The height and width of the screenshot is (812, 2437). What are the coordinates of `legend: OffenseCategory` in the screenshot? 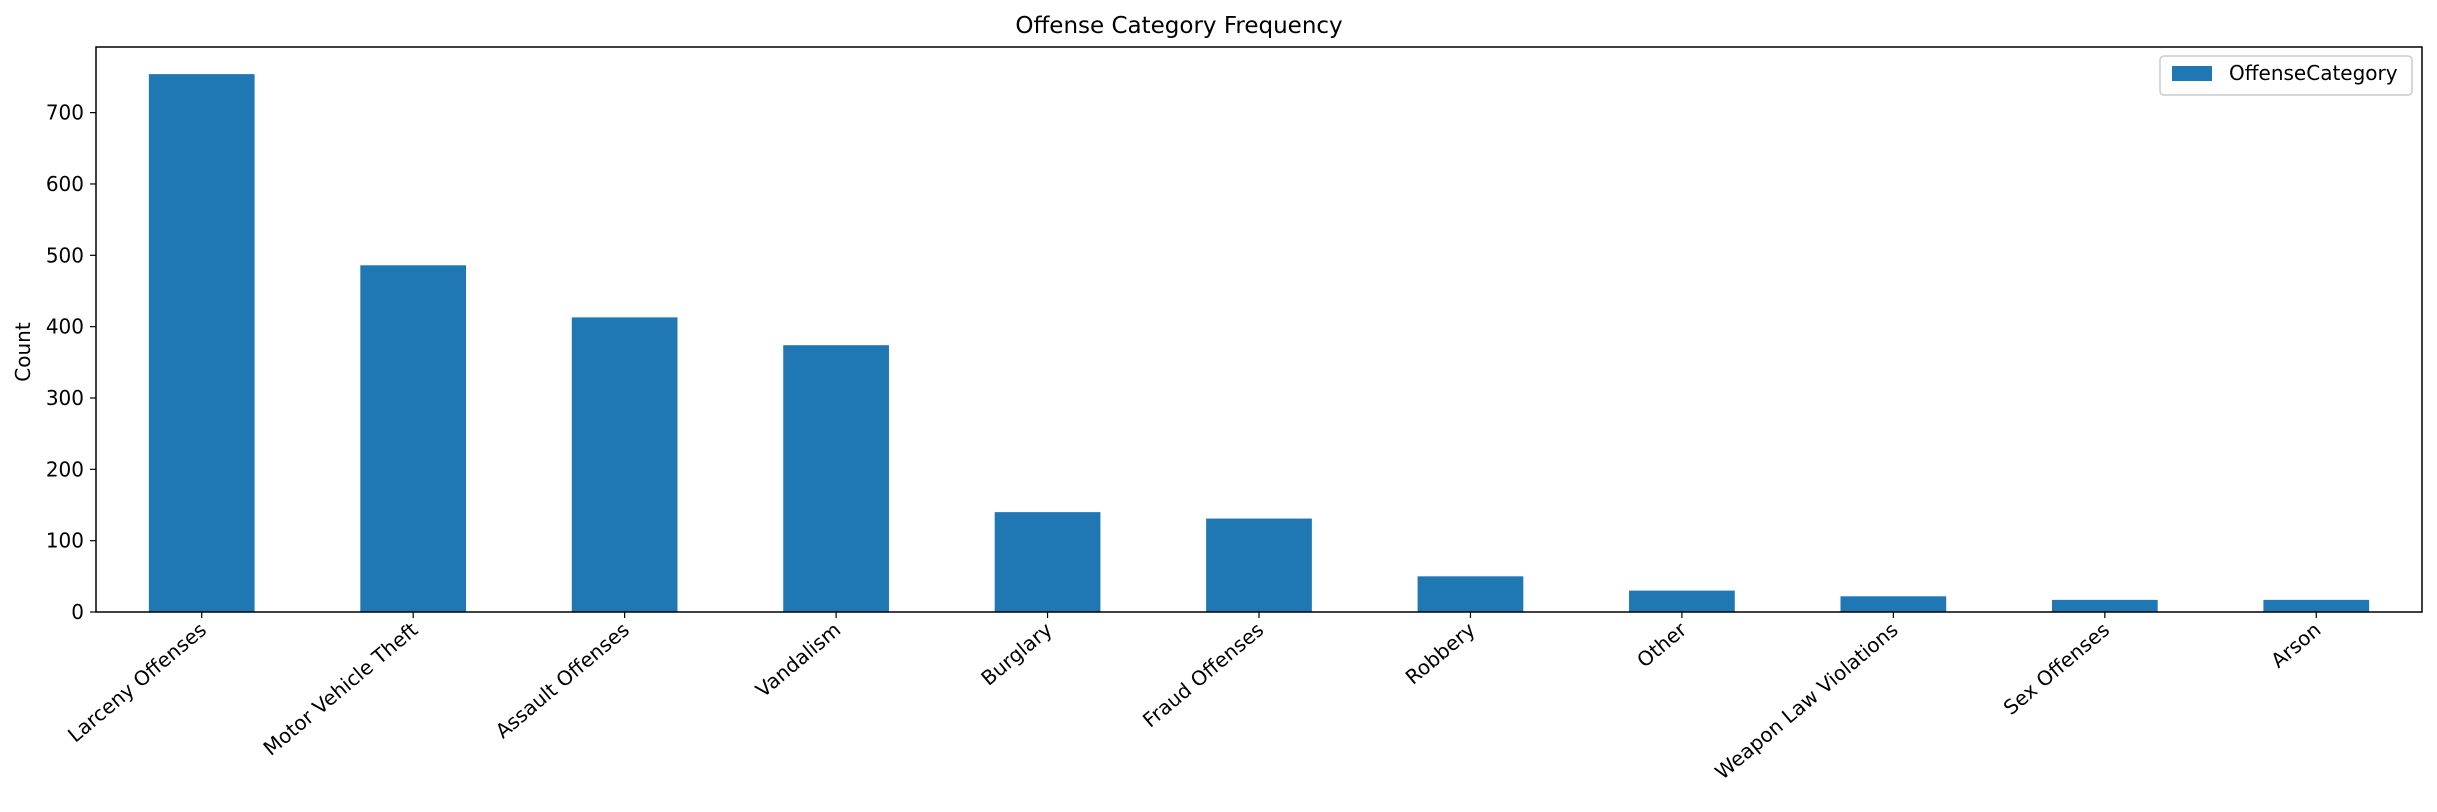 It's located at (2286, 75).